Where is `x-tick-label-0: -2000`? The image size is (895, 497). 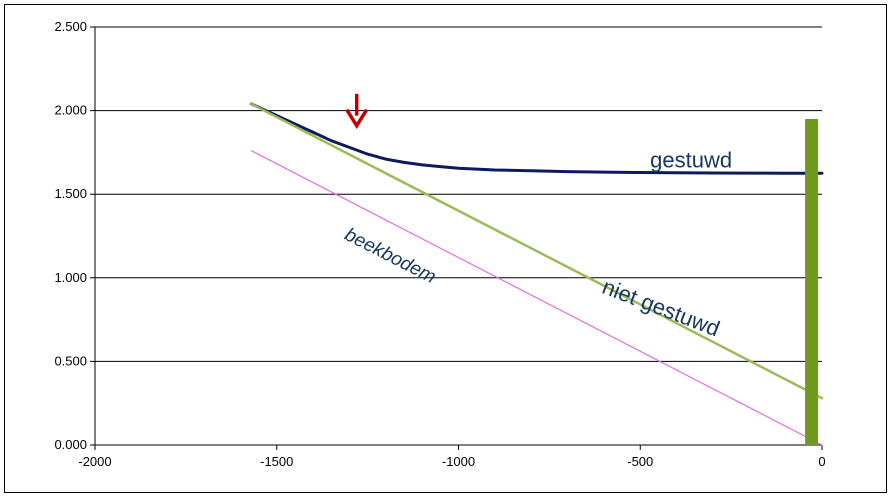
x-tick-label-0: -2000 is located at coordinates (94, 461).